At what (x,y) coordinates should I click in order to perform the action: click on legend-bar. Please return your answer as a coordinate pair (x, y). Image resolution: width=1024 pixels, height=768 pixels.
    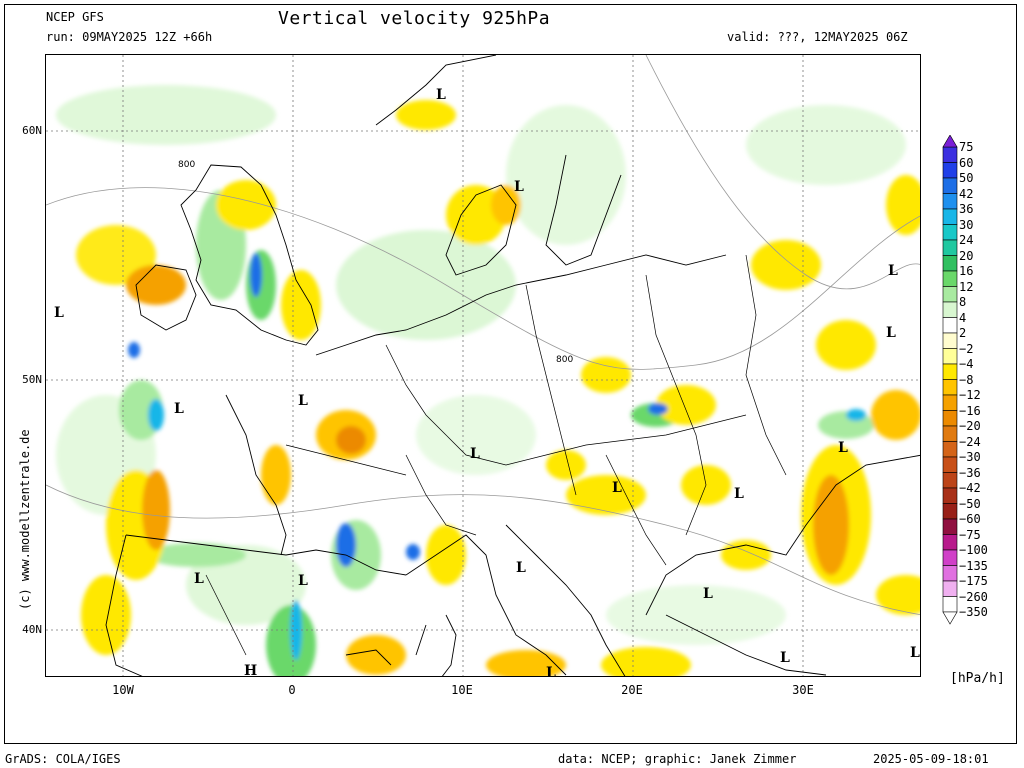
    Looking at the image, I should click on (950, 380).